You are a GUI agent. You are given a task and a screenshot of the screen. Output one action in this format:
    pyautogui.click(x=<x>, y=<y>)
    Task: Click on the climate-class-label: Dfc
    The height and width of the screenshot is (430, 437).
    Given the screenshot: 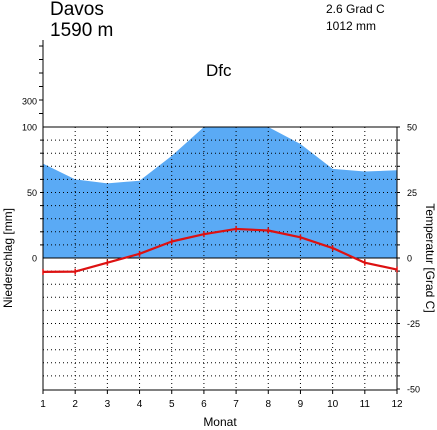 What is the action you would take?
    pyautogui.click(x=219, y=70)
    